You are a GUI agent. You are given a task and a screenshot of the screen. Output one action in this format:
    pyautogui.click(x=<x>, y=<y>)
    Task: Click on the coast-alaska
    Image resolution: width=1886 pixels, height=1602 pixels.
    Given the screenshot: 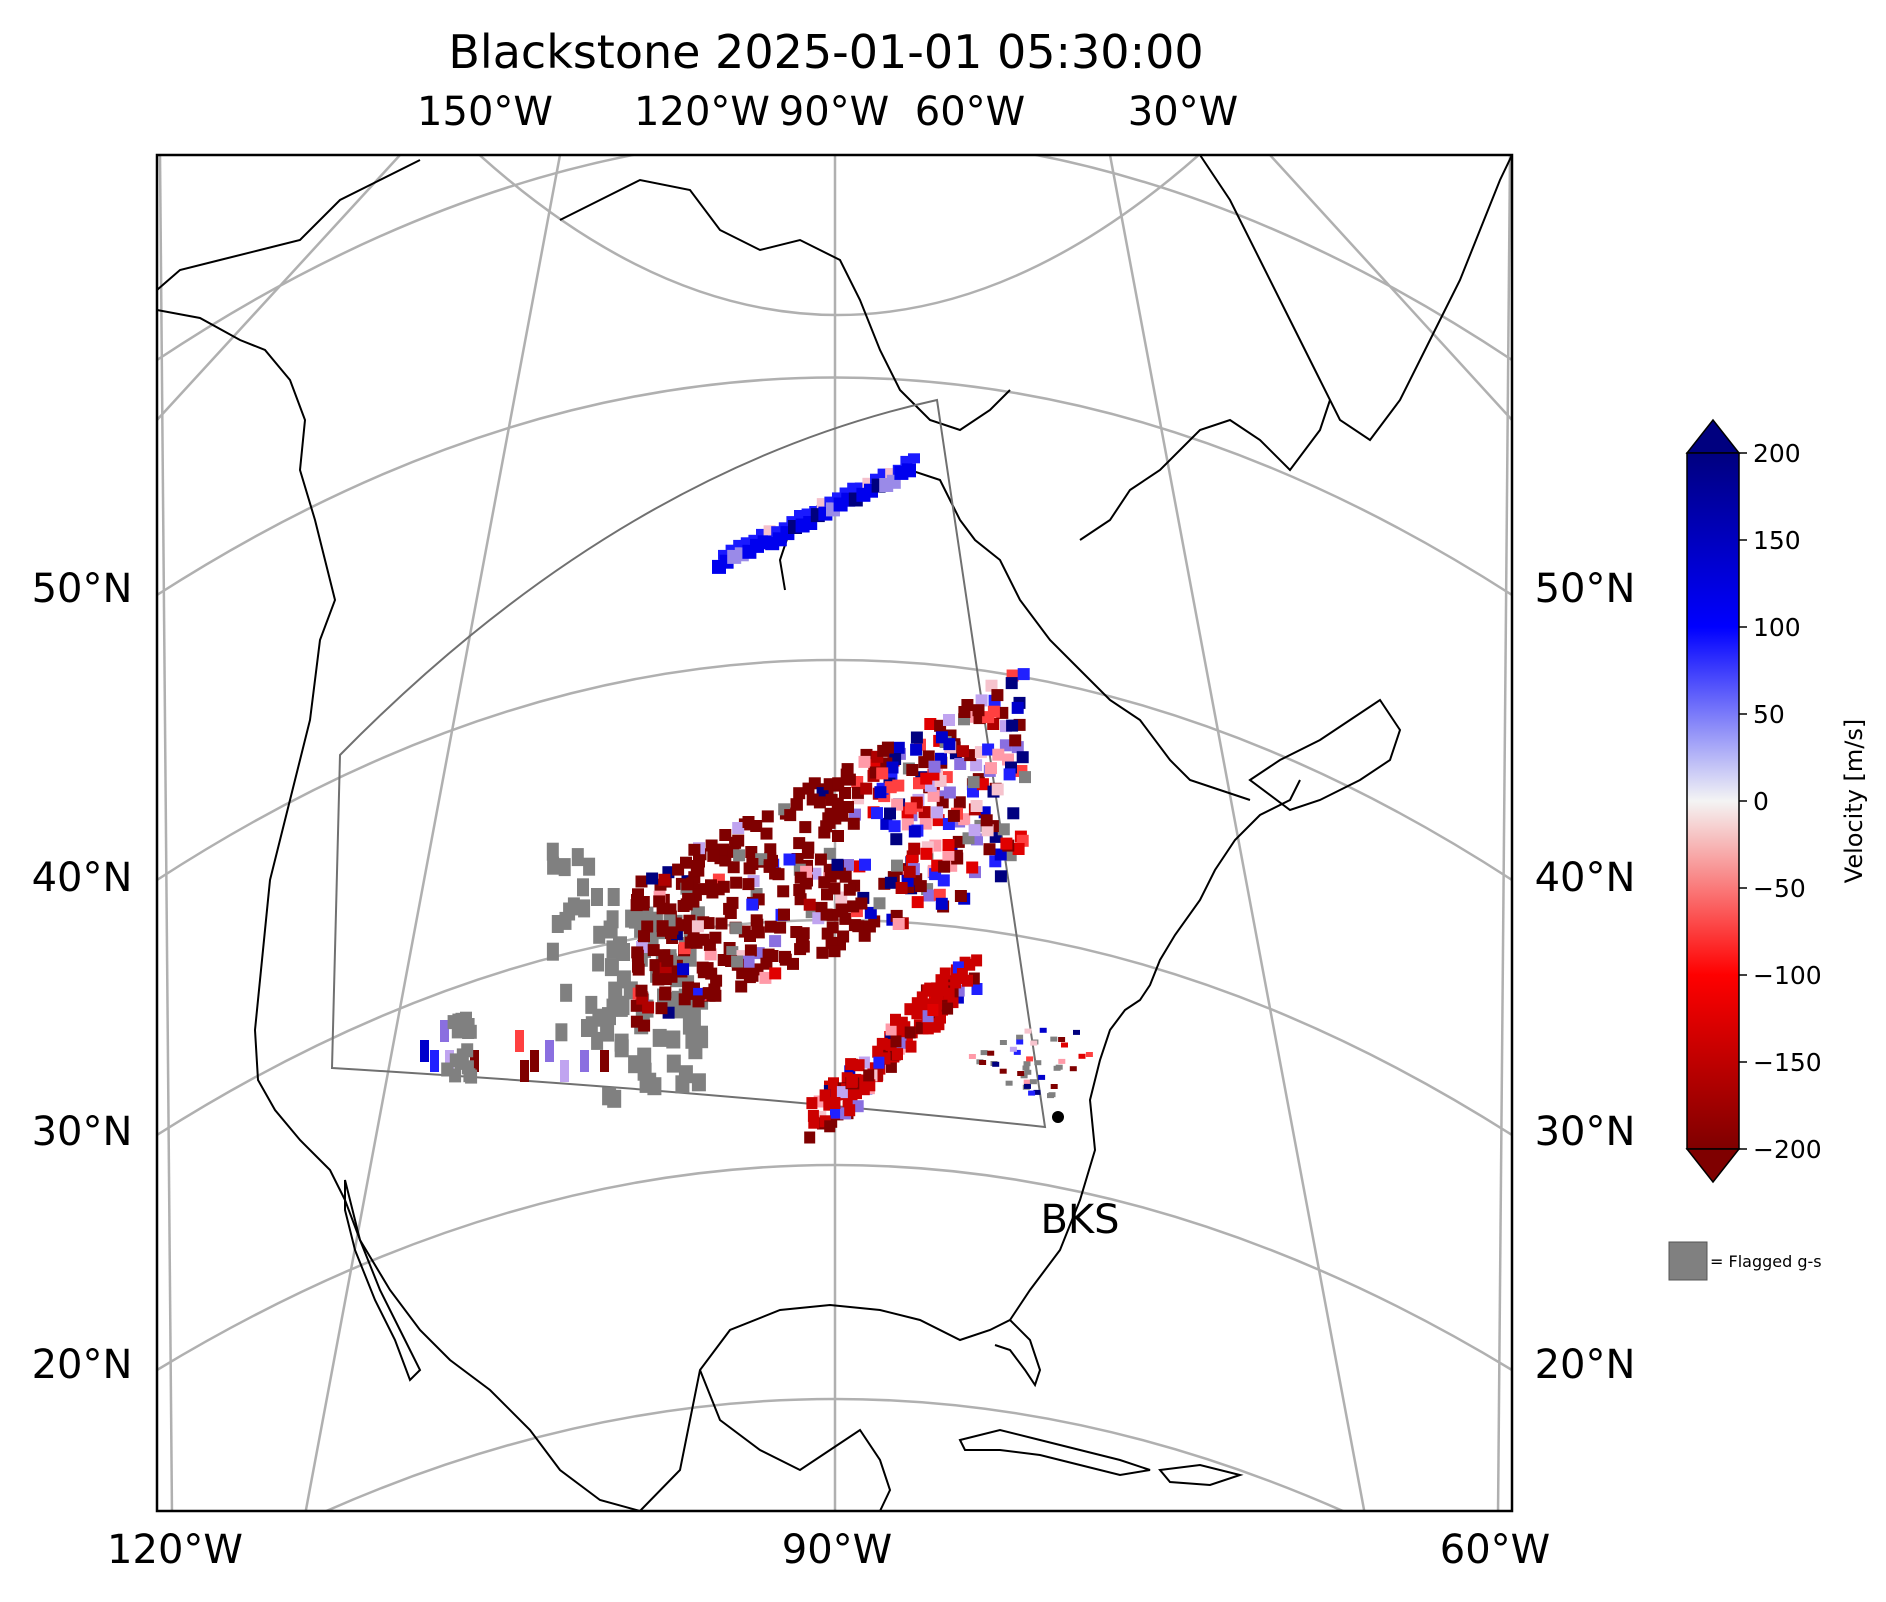 What is the action you would take?
    pyautogui.click(x=289, y=225)
    